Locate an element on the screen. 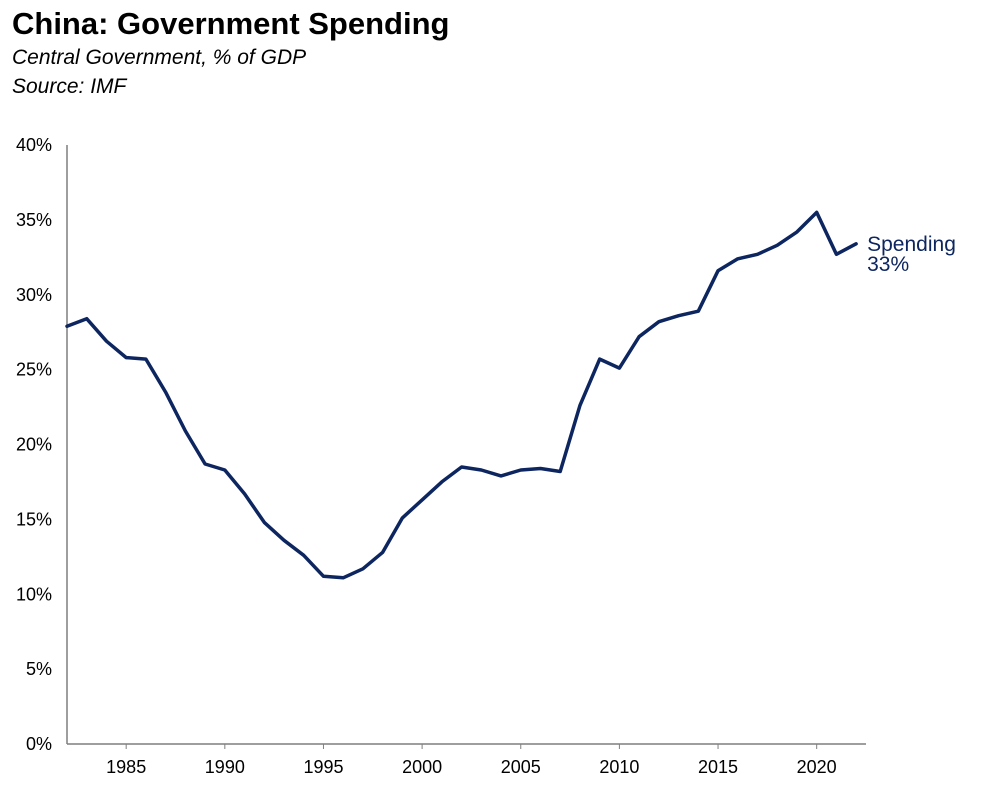  chart-title: China: Government Spending is located at coordinates (231, 23).